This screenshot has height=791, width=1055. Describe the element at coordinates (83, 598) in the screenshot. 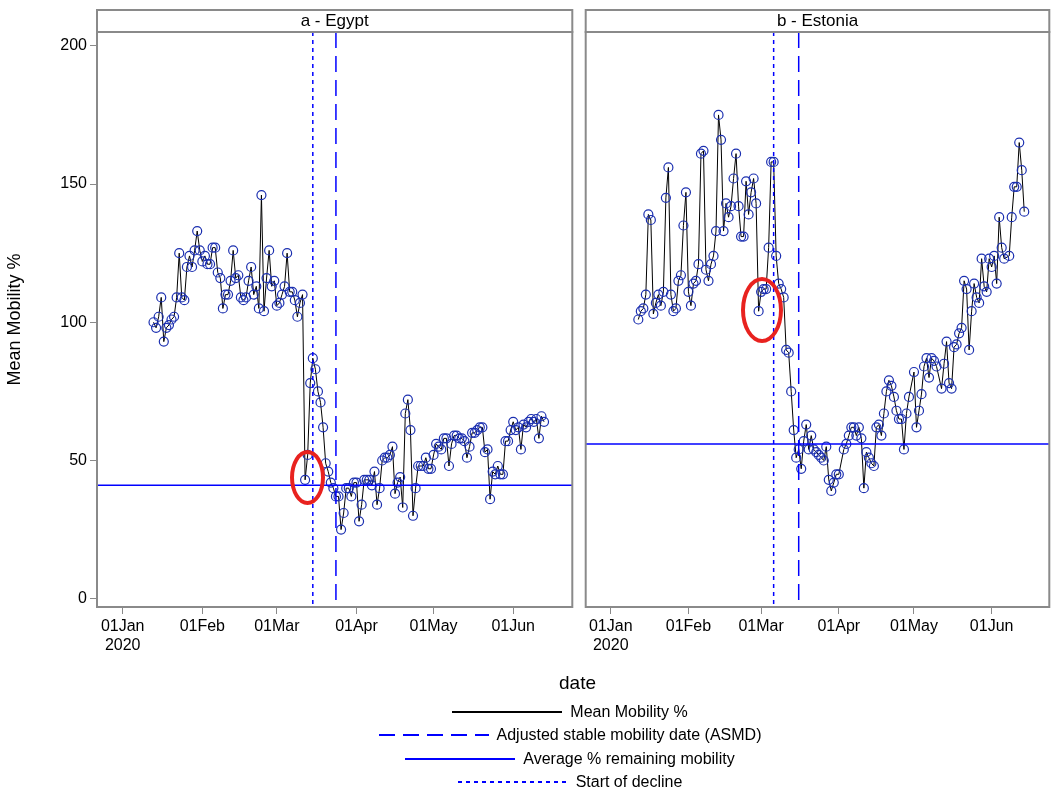

I see `y-tick-label: 0` at that location.